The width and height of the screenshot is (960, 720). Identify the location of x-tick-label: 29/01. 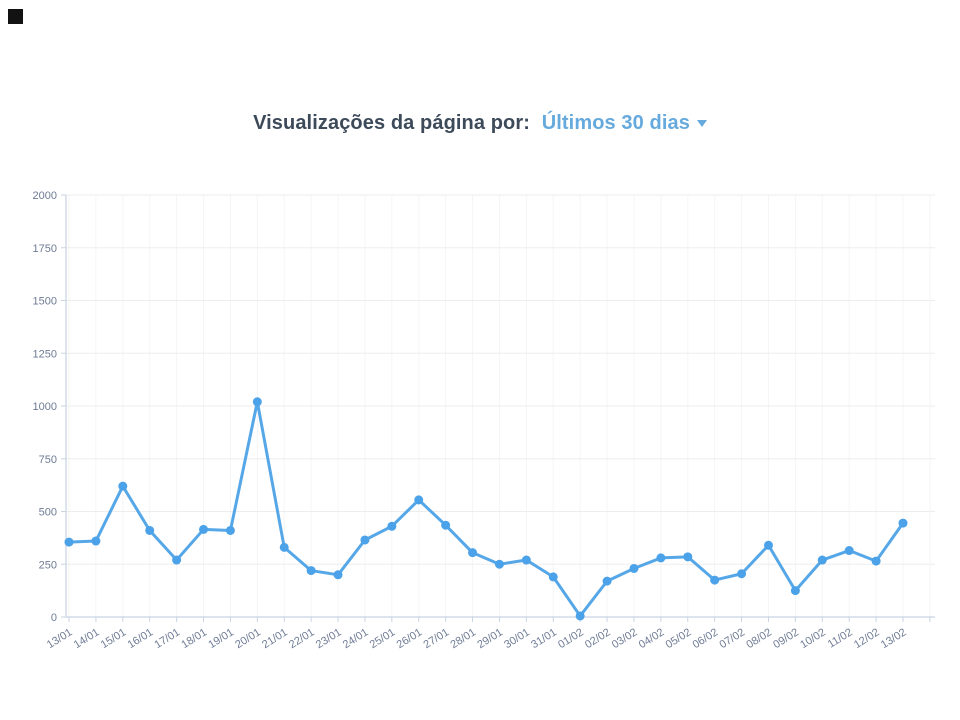
(490, 638).